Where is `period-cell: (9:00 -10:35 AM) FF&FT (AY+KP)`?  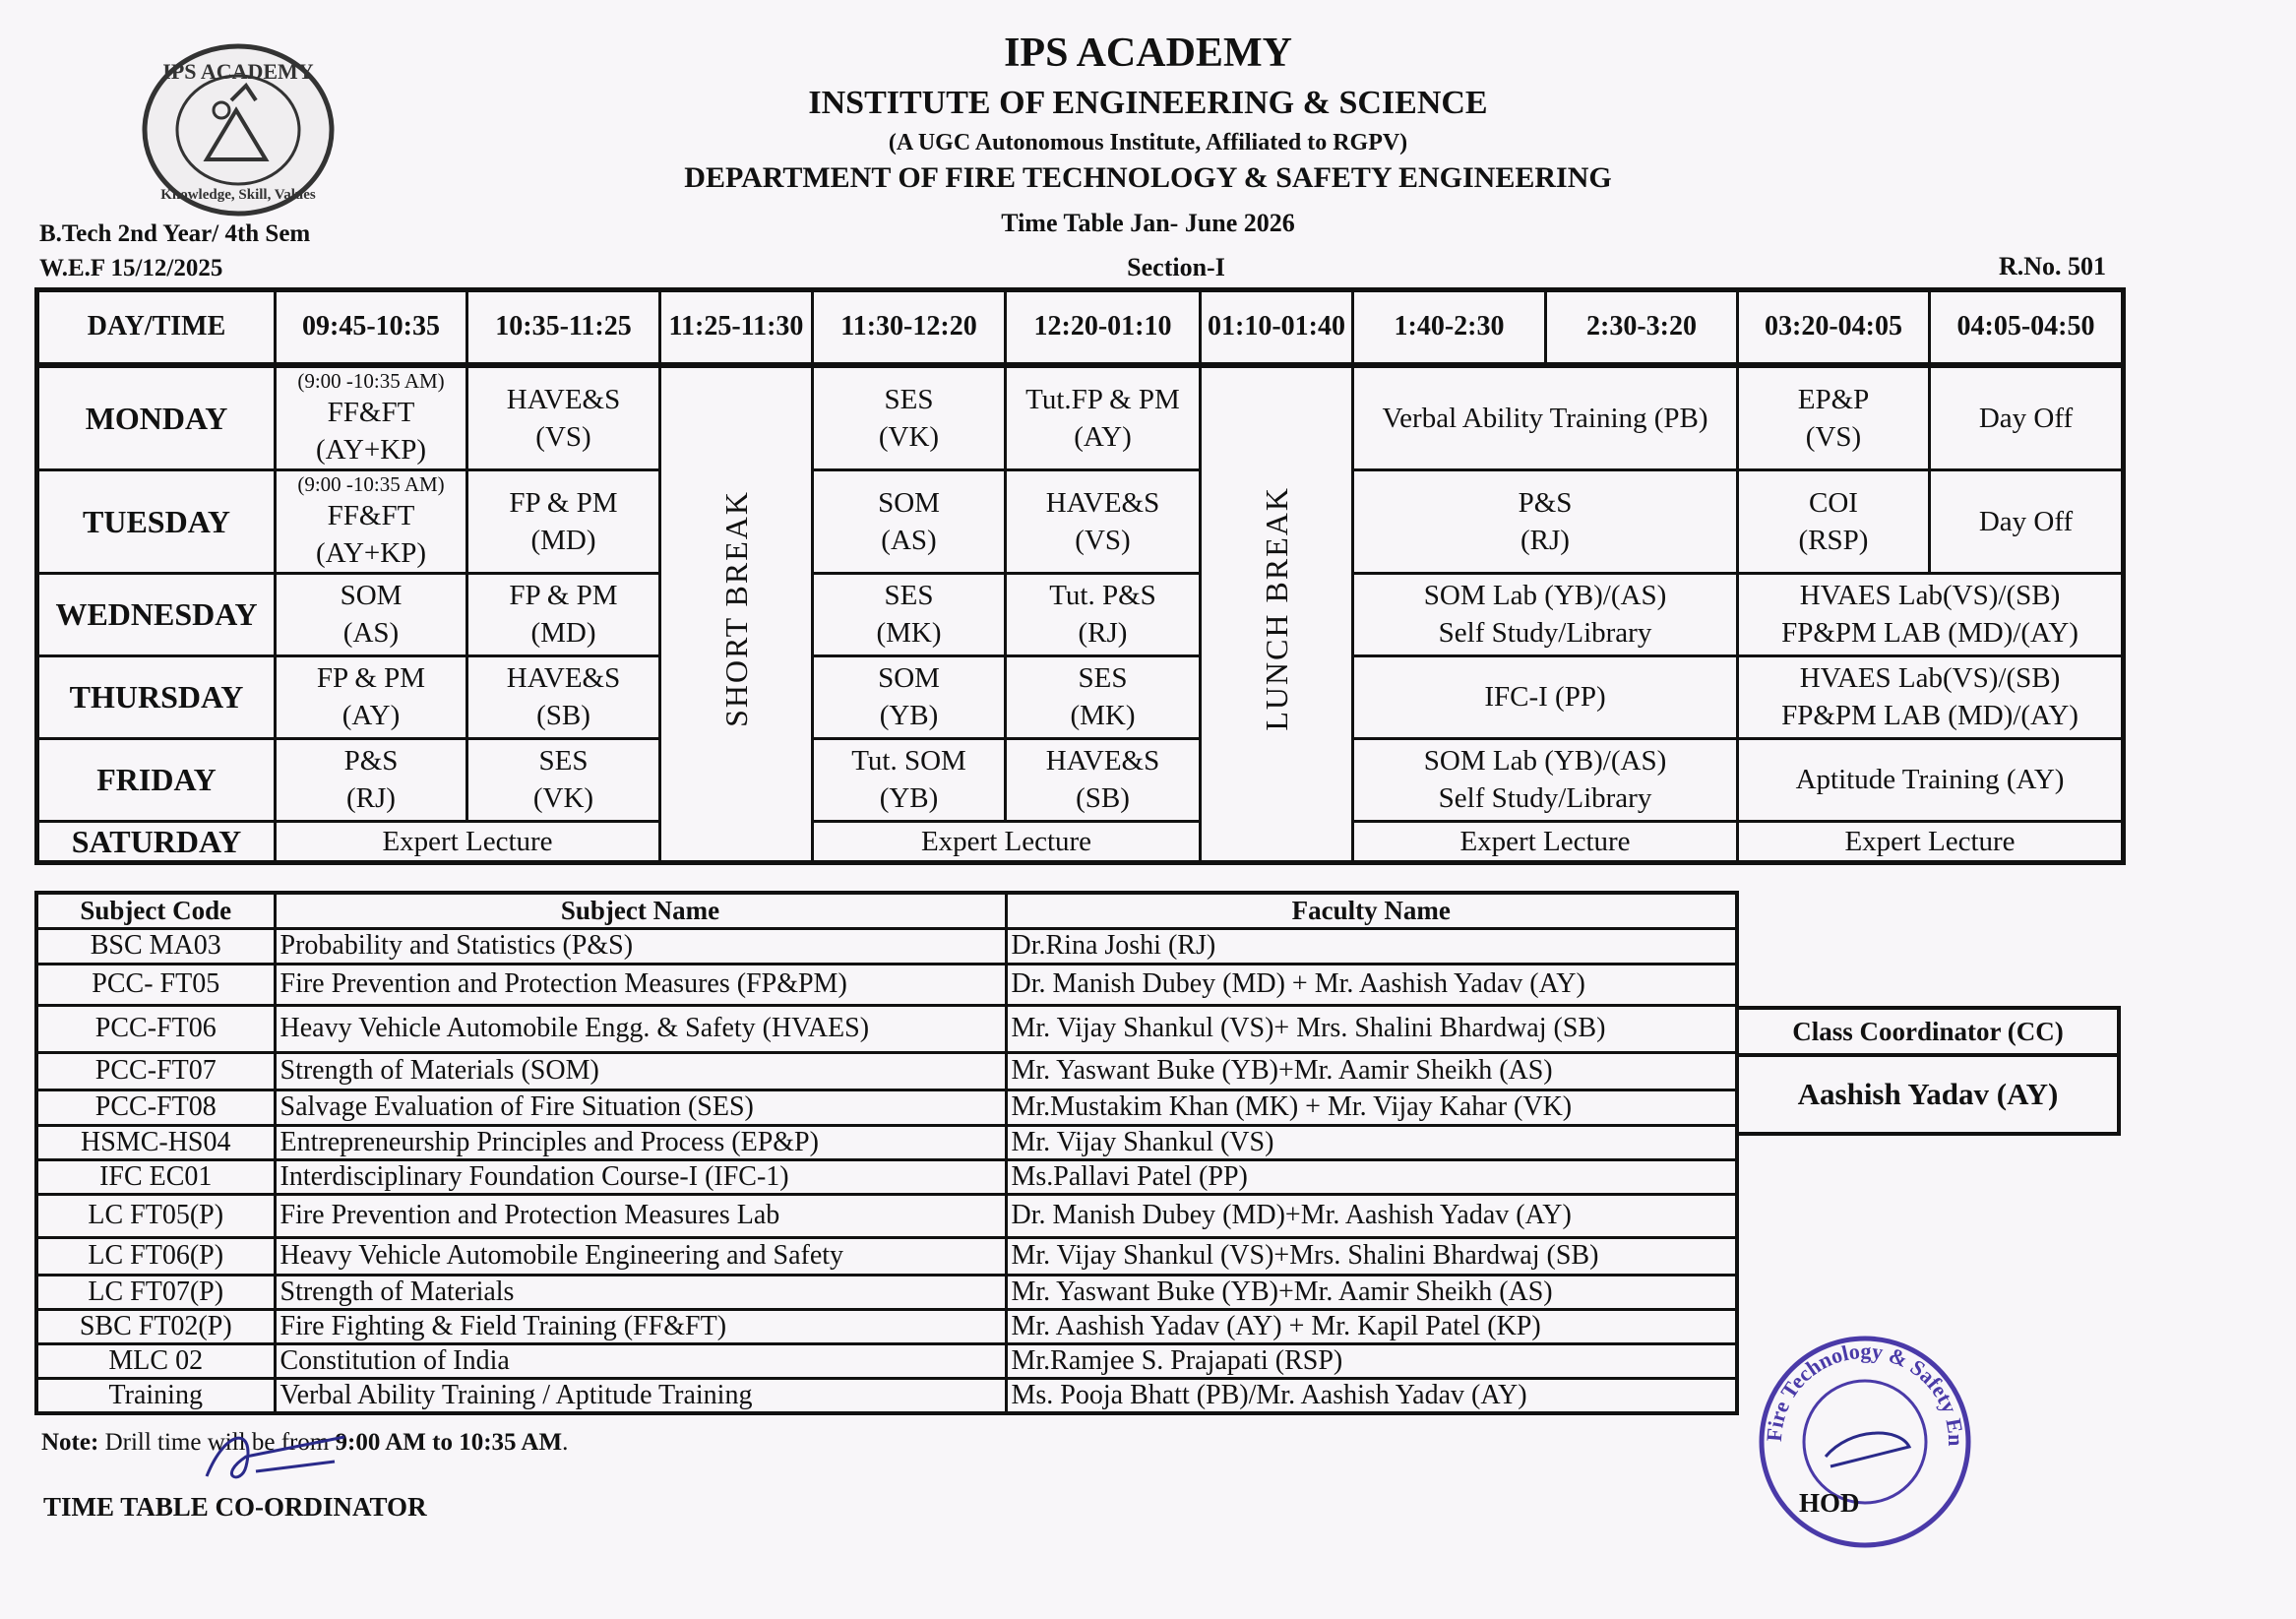 period-cell: (9:00 -10:35 AM) FF&FT (AY+KP) is located at coordinates (371, 417).